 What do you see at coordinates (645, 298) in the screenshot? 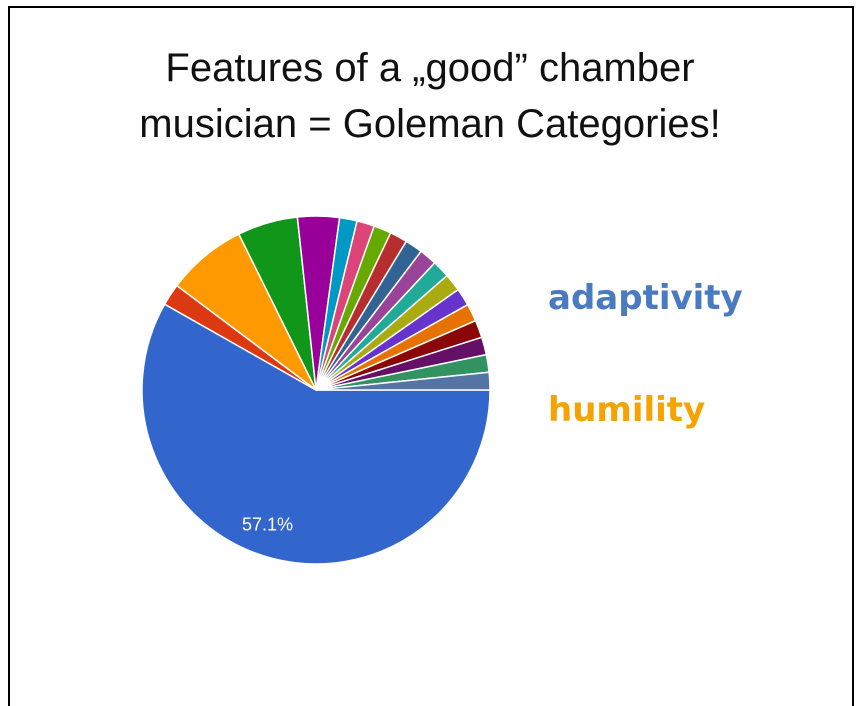
I see `legend-adaptivity: adaptivity` at bounding box center [645, 298].